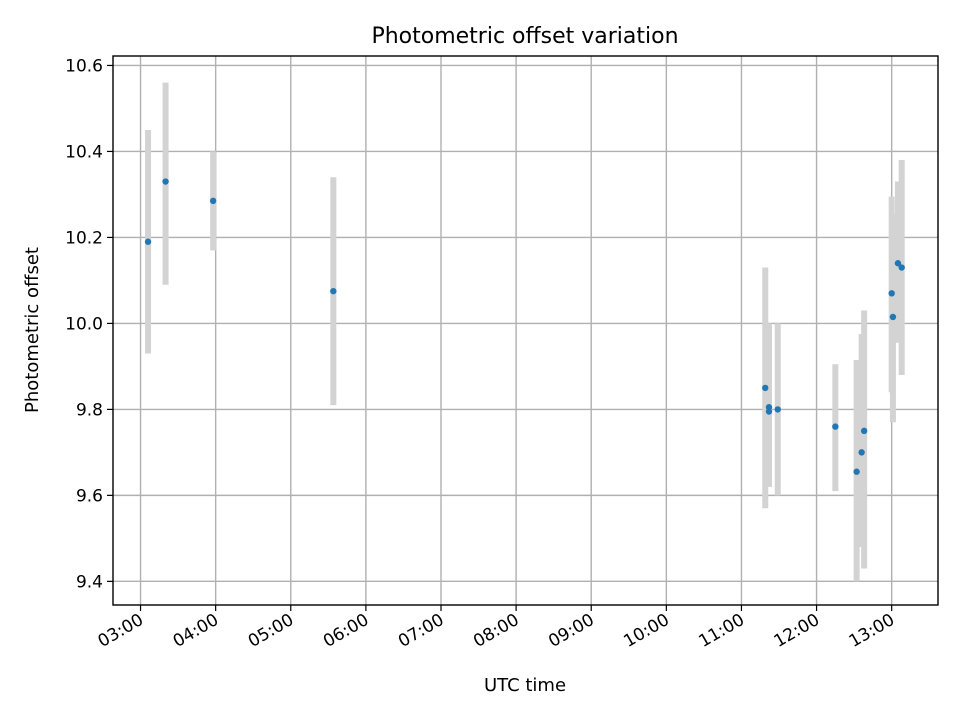 The image size is (960, 720). I want to click on y-tick-label: 10.0, so click(84, 324).